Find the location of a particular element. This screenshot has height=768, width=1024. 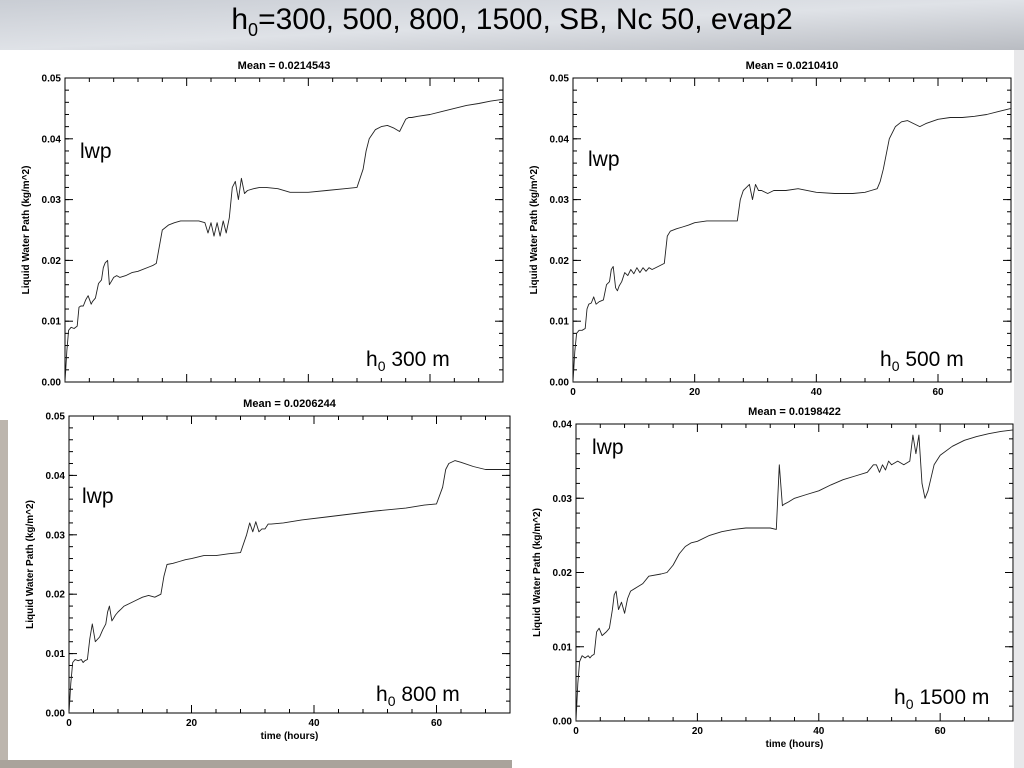

altitude-label-value: 500 m is located at coordinates (931, 359).